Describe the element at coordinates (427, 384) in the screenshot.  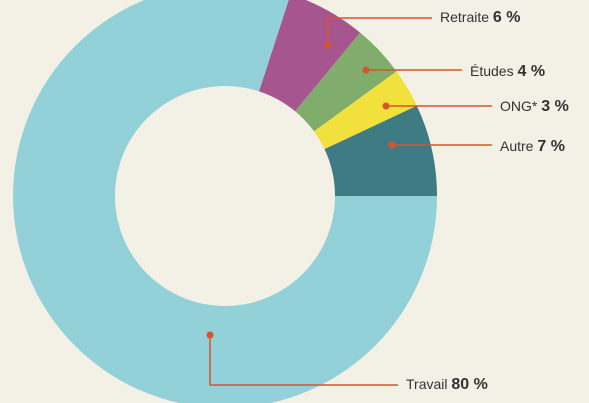
I see `category-name: Travail` at that location.